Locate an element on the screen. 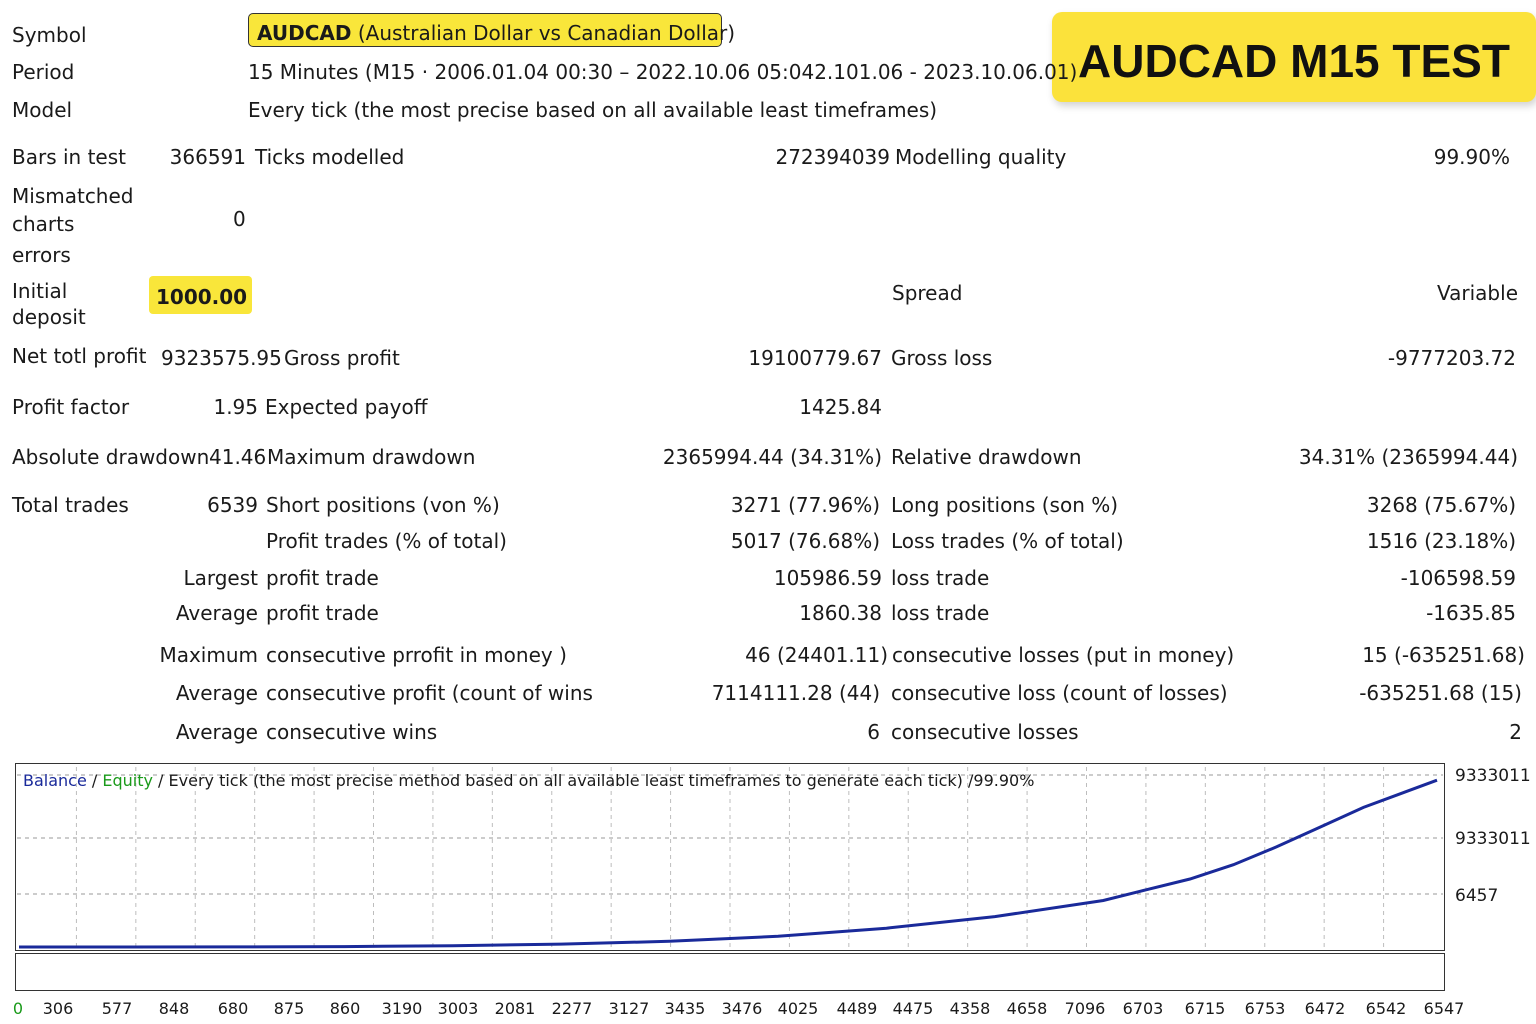  x-tick-label: 577 is located at coordinates (117, 1008).